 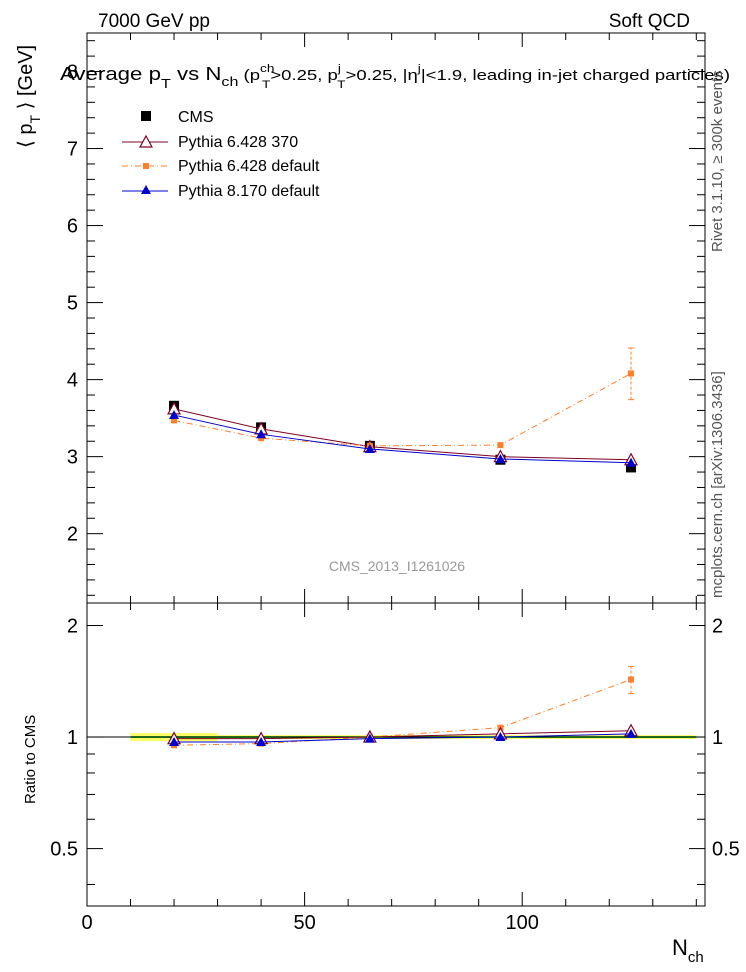 I want to click on legend-marker-p6-default, so click(x=146, y=166).